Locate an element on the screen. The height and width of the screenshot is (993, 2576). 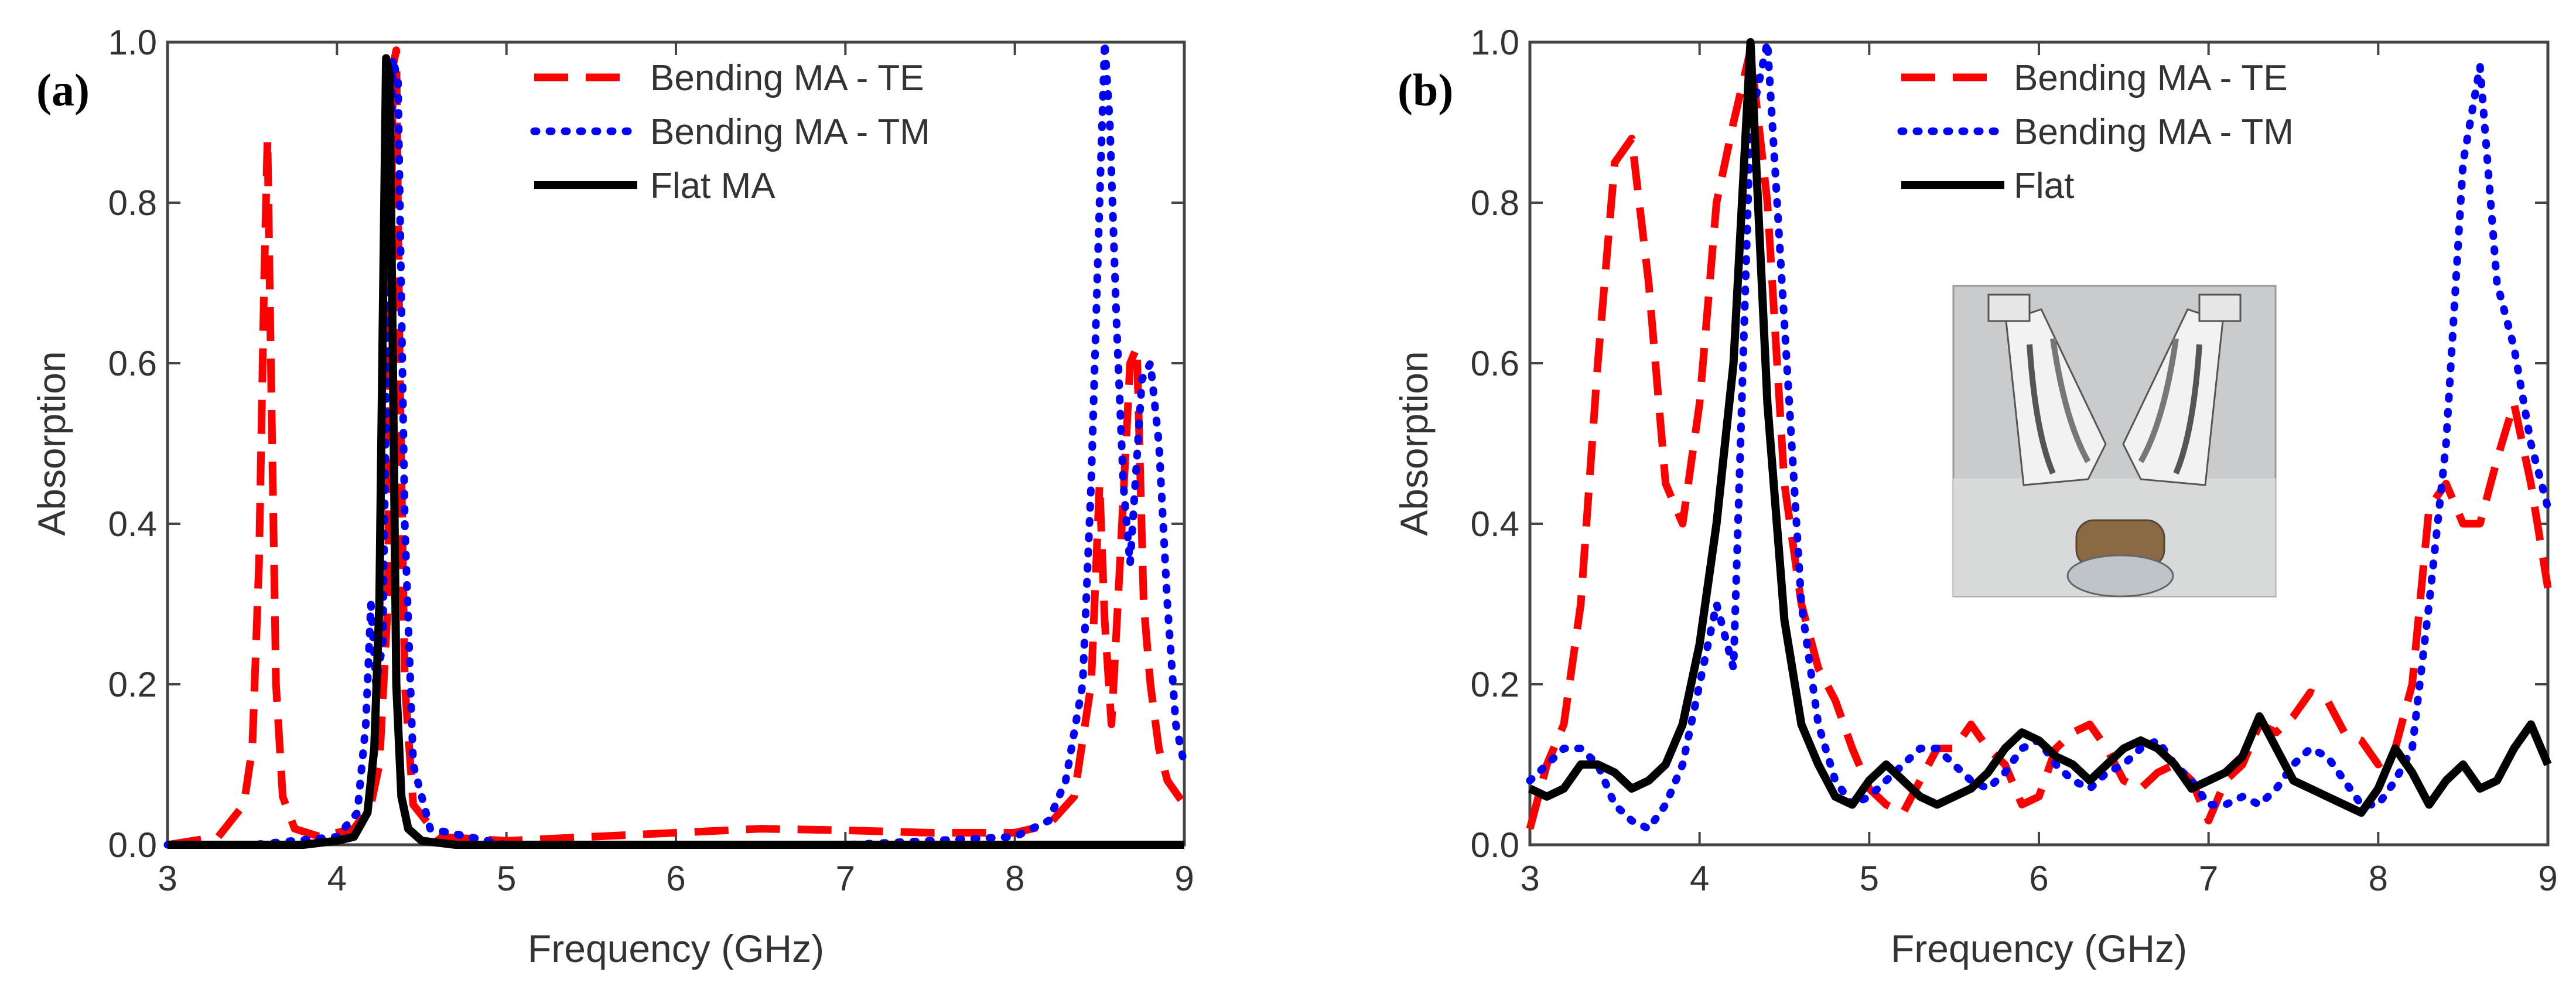
legend: Bending MA - TE Bending MA - TM Flat MA is located at coordinates (730, 132).